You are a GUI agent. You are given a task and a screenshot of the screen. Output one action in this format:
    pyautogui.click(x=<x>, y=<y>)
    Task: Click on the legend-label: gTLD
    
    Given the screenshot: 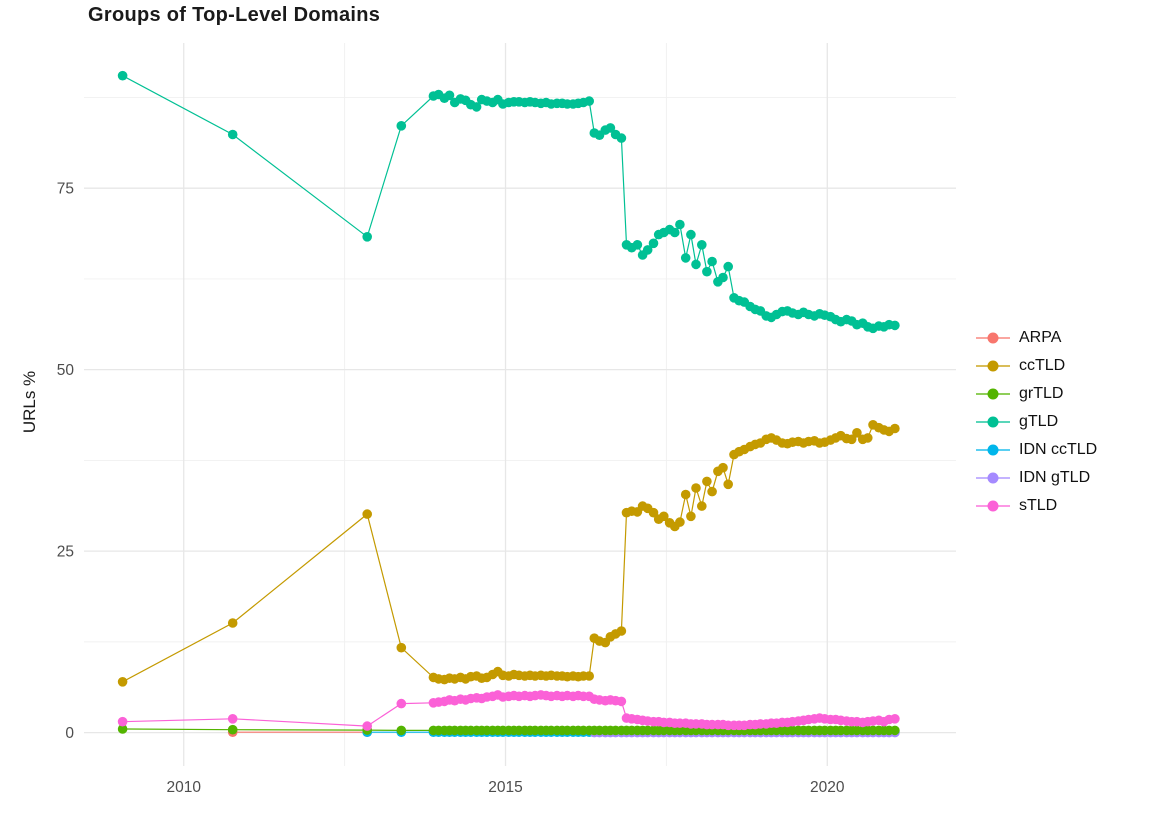 What is the action you would take?
    pyautogui.click(x=1039, y=421)
    